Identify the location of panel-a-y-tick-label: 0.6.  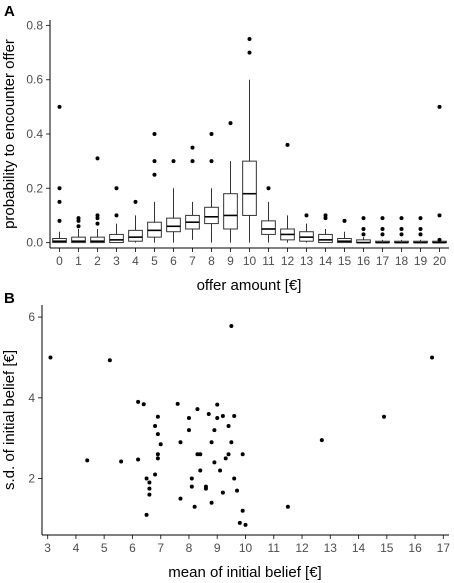
(34, 80).